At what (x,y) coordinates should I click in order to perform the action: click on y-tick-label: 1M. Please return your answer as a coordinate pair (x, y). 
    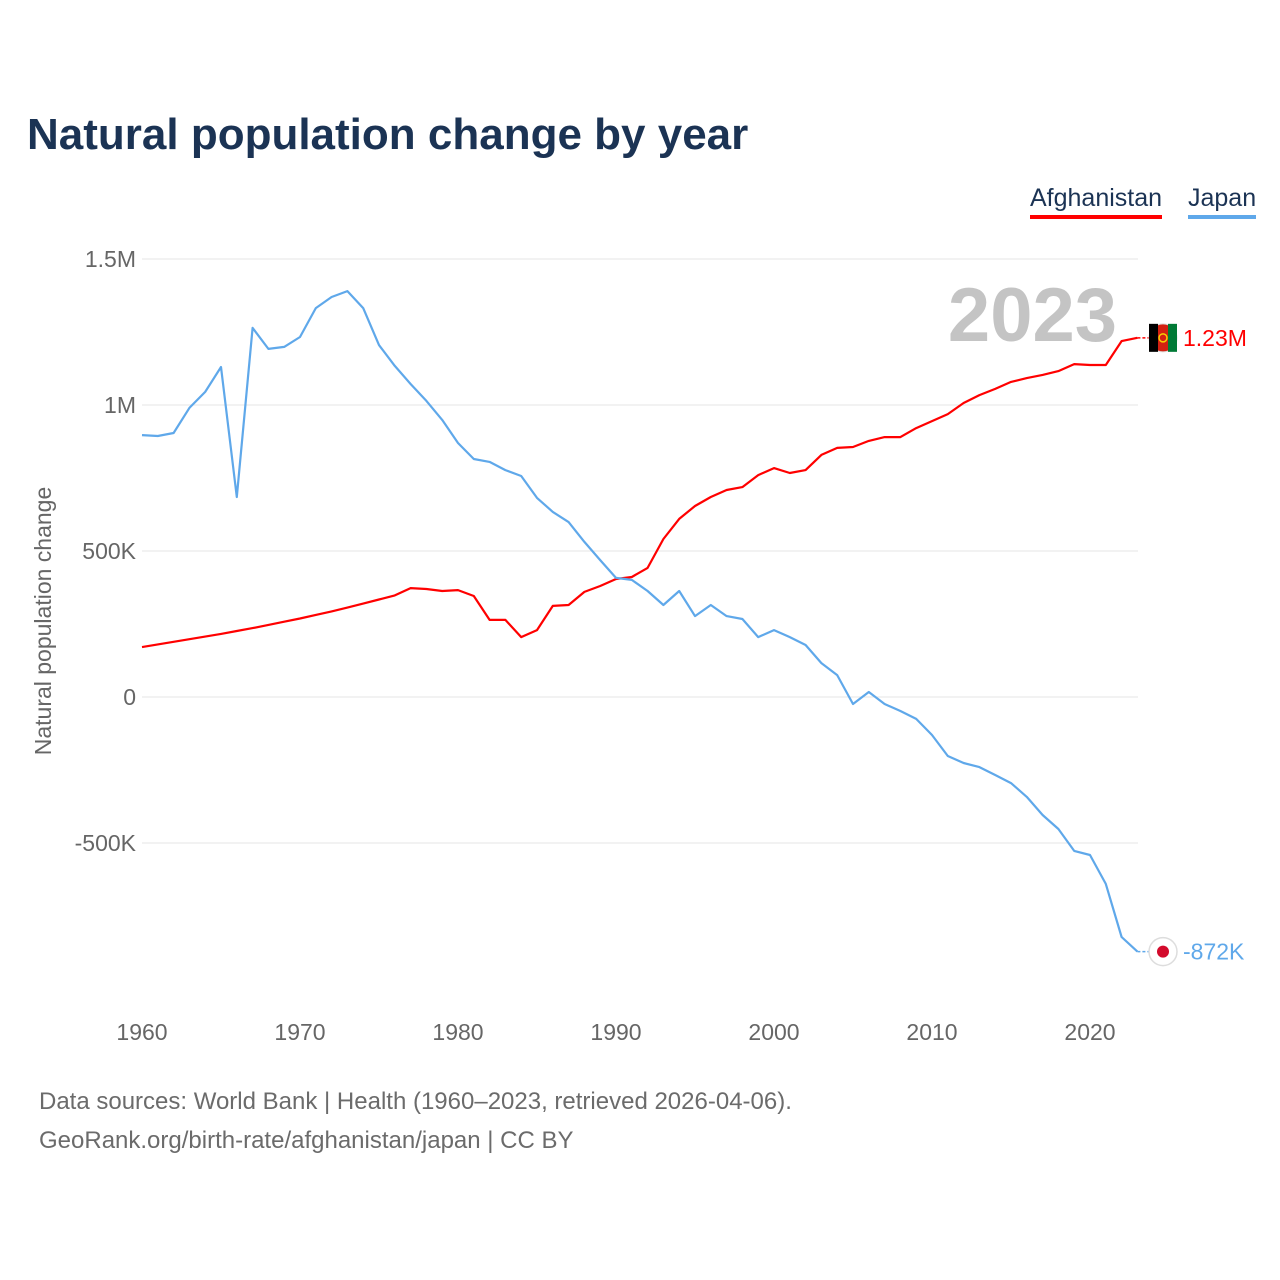
    Looking at the image, I should click on (120, 405).